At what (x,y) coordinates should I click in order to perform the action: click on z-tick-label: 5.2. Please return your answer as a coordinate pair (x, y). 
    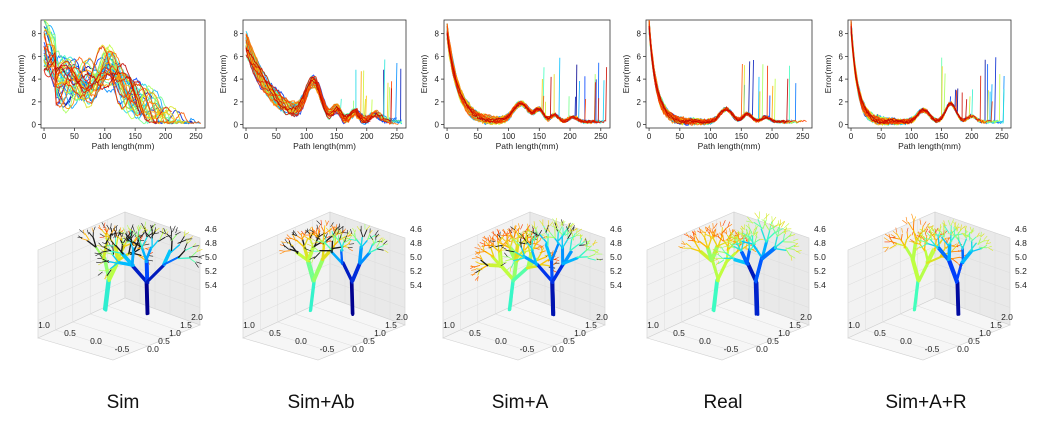
    Looking at the image, I should click on (211, 271).